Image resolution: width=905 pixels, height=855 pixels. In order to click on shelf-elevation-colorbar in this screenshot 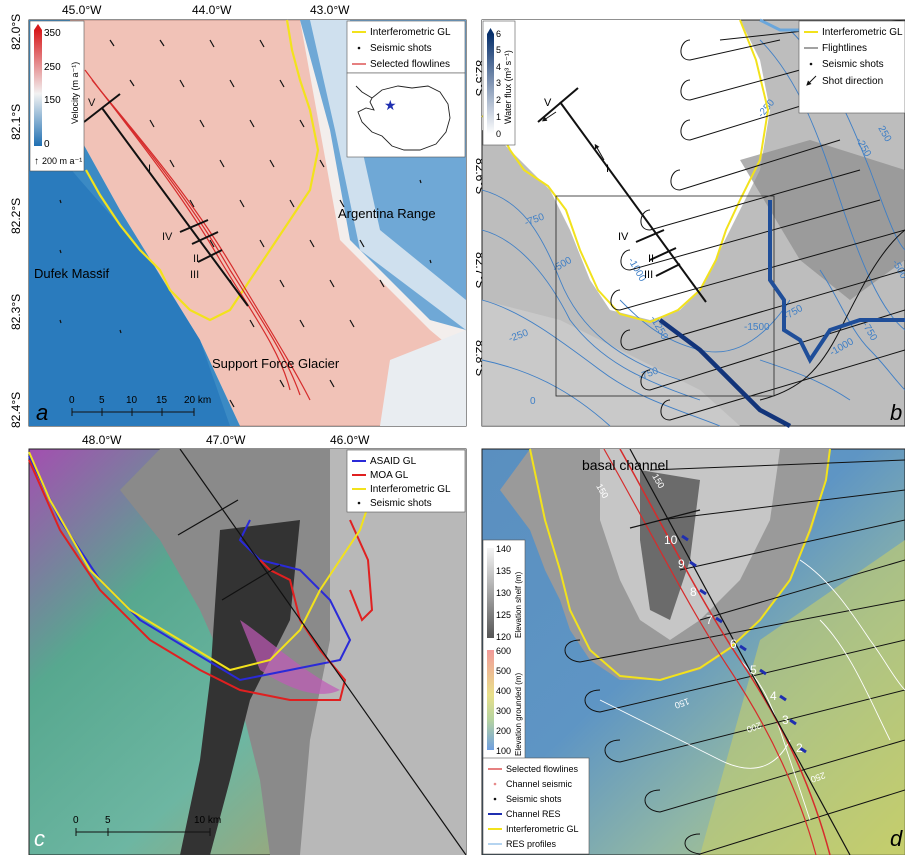, I will do `click(490, 593)`.